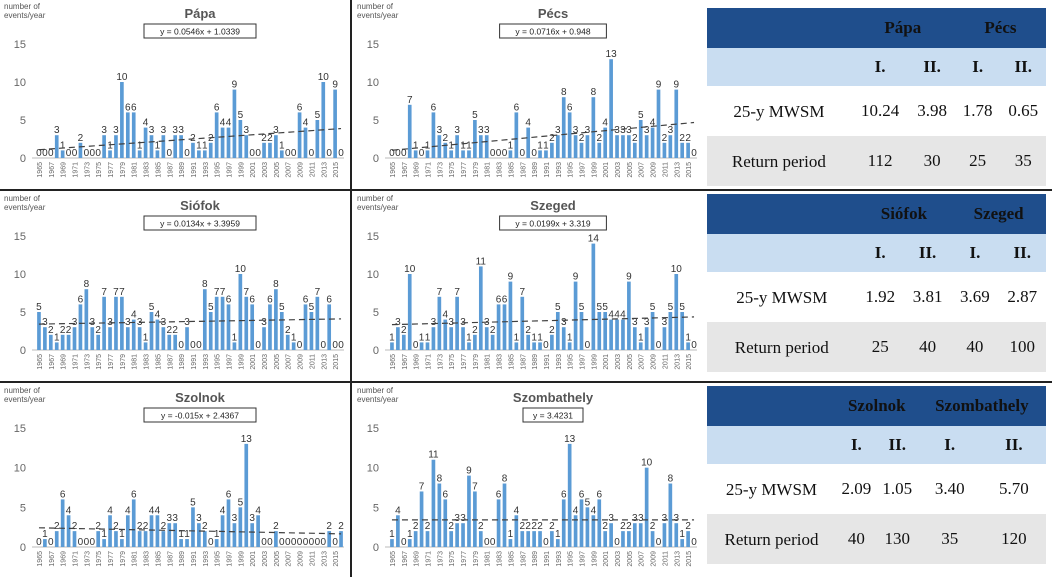  I want to click on x-tick-label: 2011, so click(665, 169).